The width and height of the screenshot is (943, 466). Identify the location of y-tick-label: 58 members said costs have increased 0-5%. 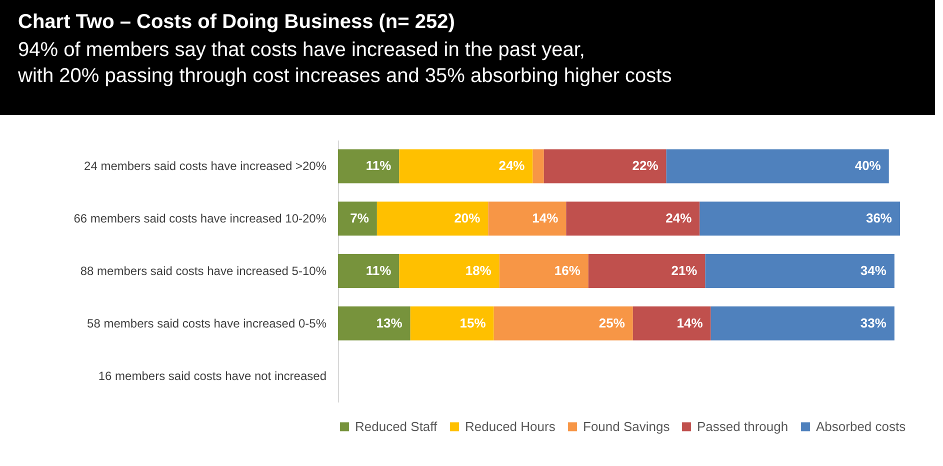
(207, 323).